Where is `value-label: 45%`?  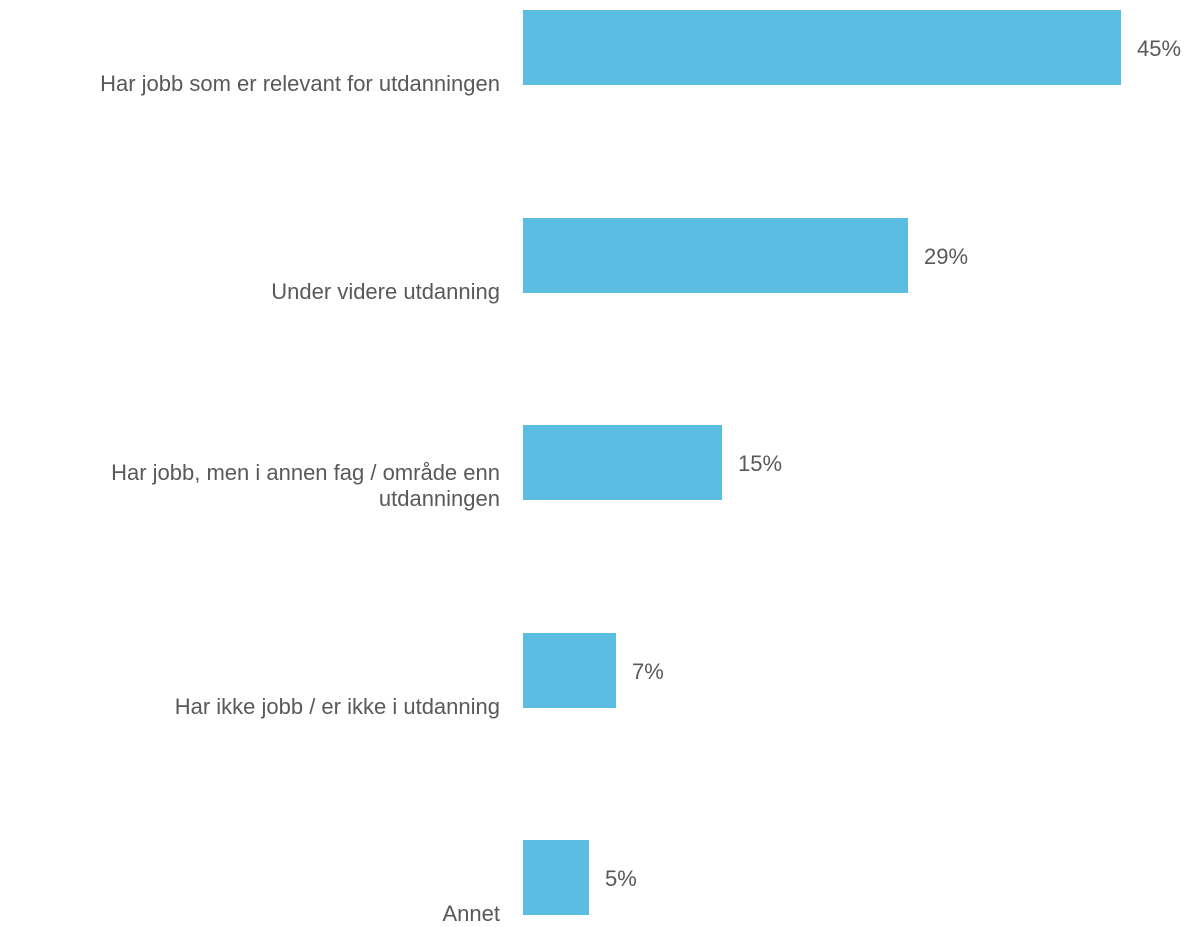 value-label: 45% is located at coordinates (1159, 48).